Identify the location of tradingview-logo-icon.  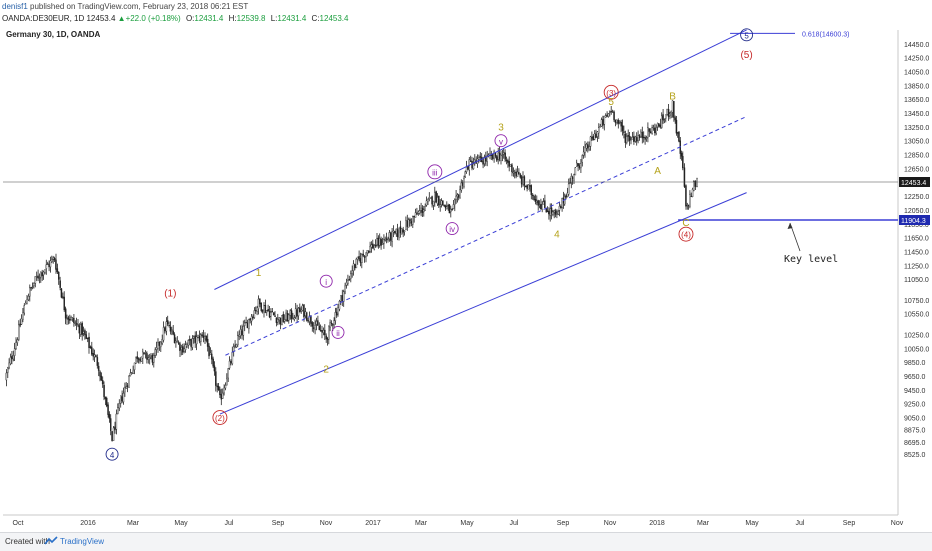
(51, 540).